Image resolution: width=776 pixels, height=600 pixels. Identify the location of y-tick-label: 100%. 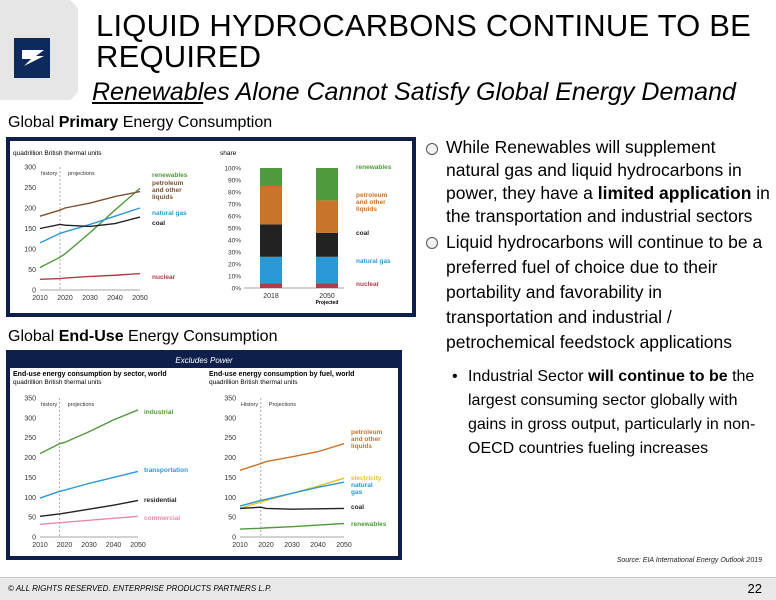
(232, 169).